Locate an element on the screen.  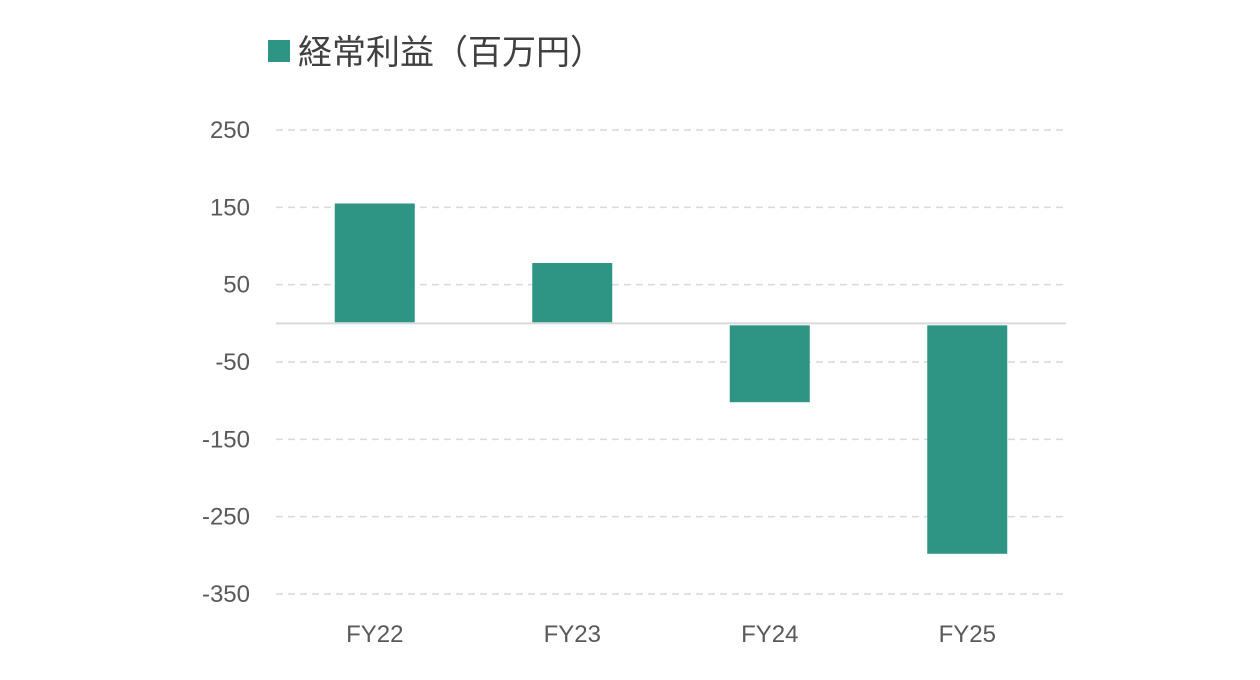
bar-fy24 is located at coordinates (769, 364).